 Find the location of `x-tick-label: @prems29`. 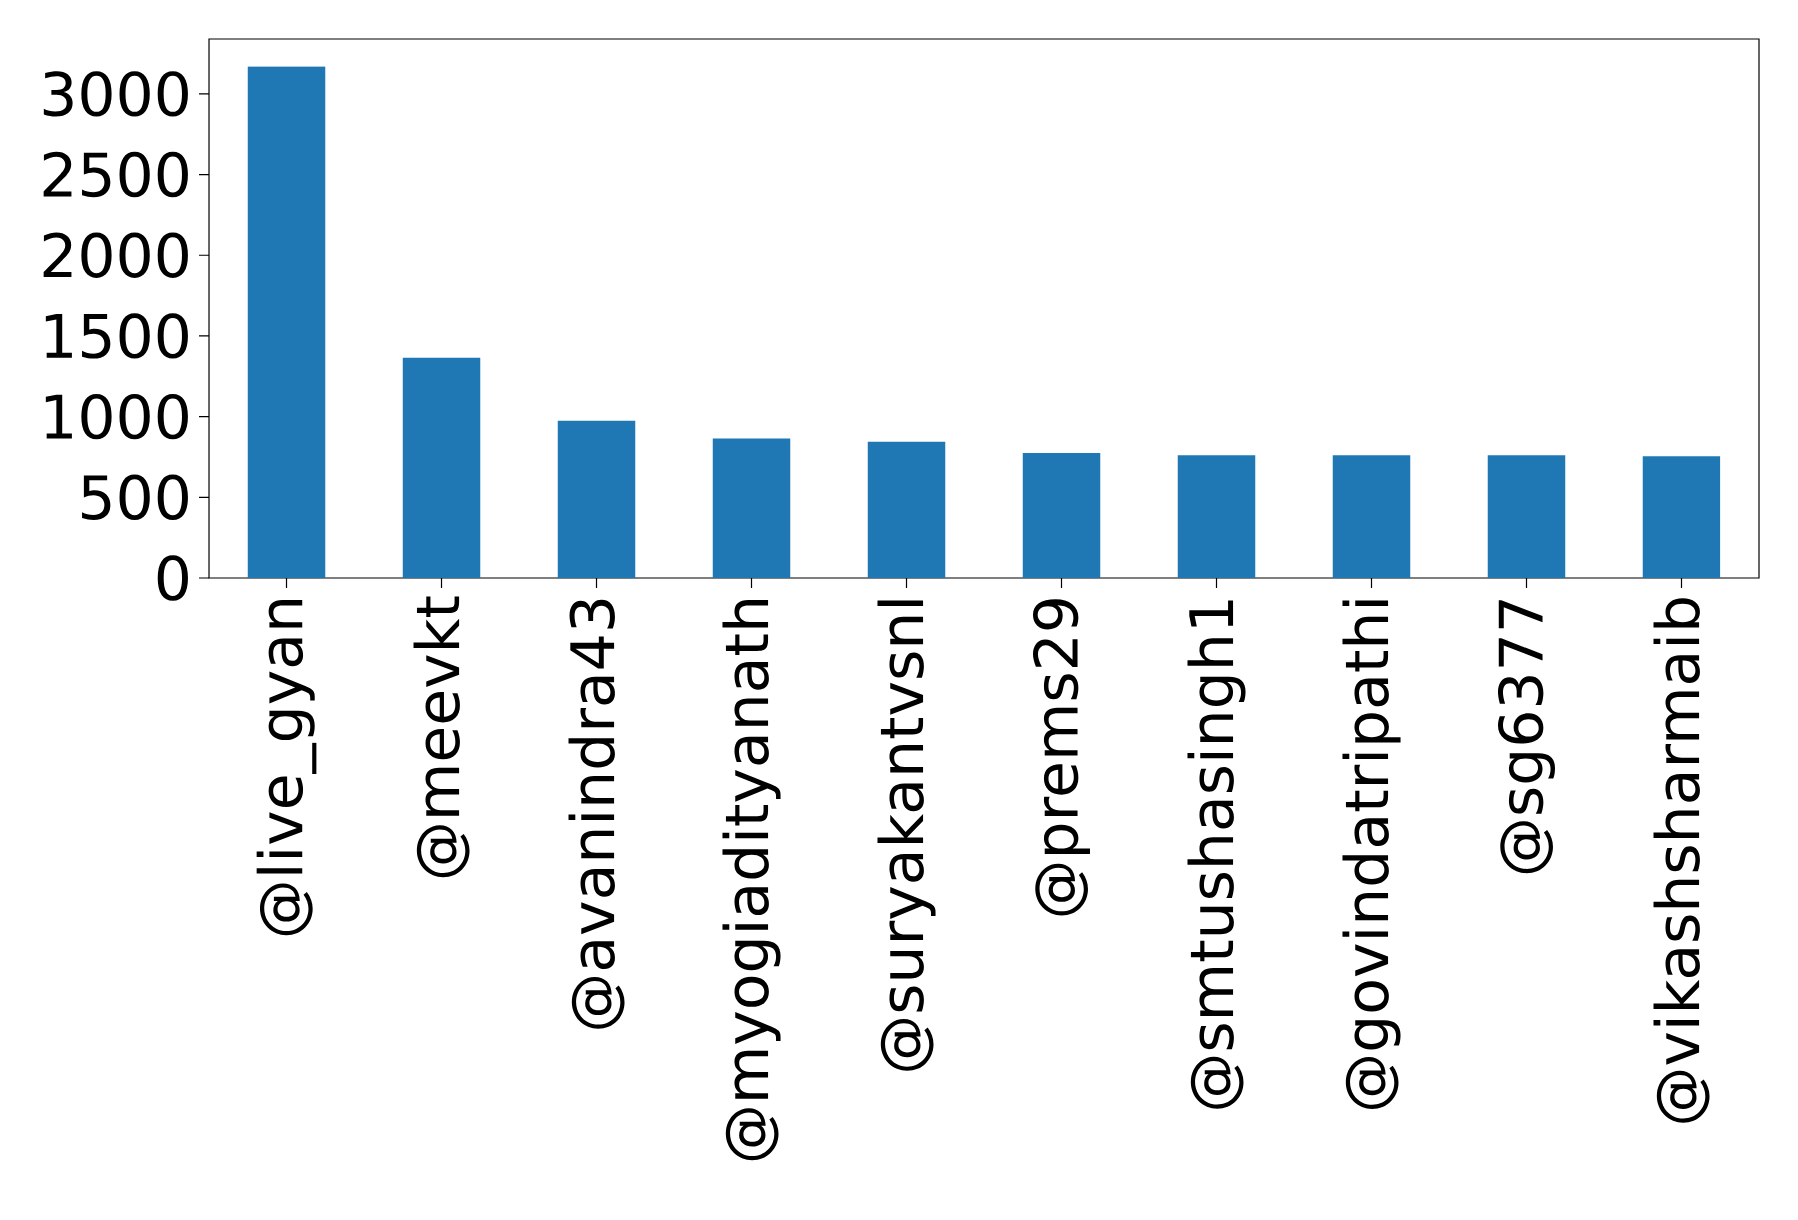

x-tick-label: @prems29 is located at coordinates (1061, 757).